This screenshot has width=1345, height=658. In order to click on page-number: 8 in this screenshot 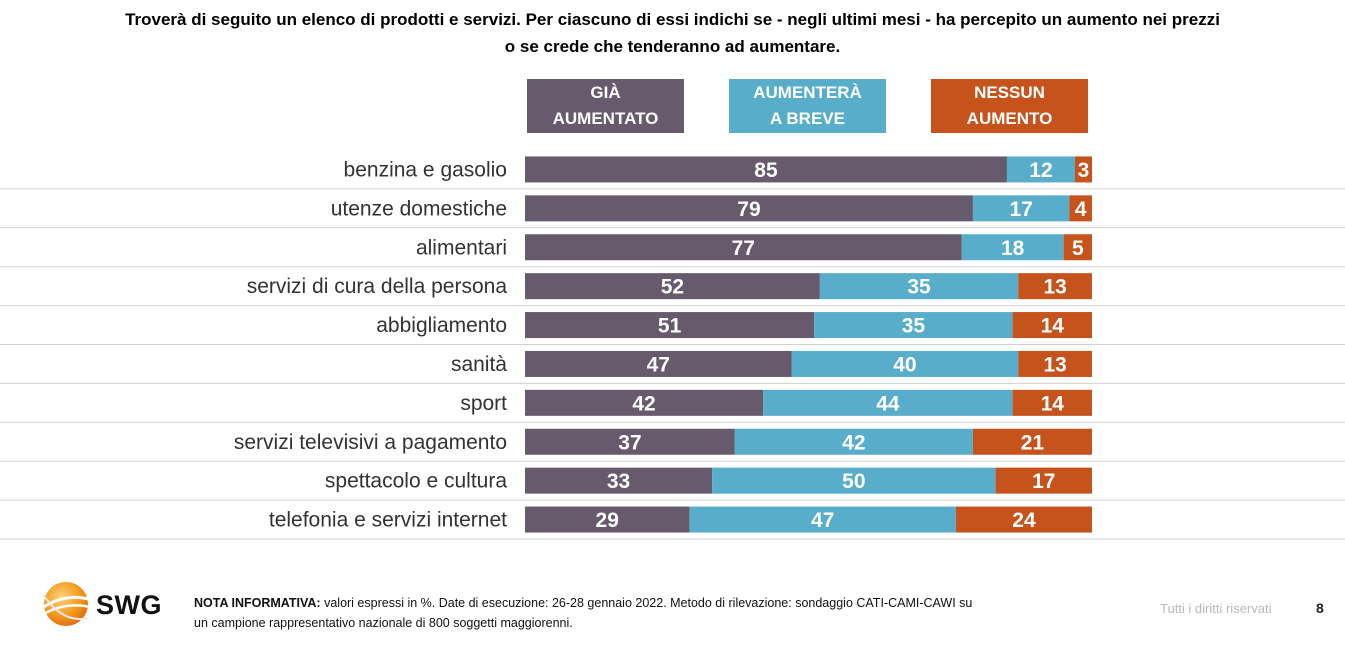, I will do `click(1320, 608)`.